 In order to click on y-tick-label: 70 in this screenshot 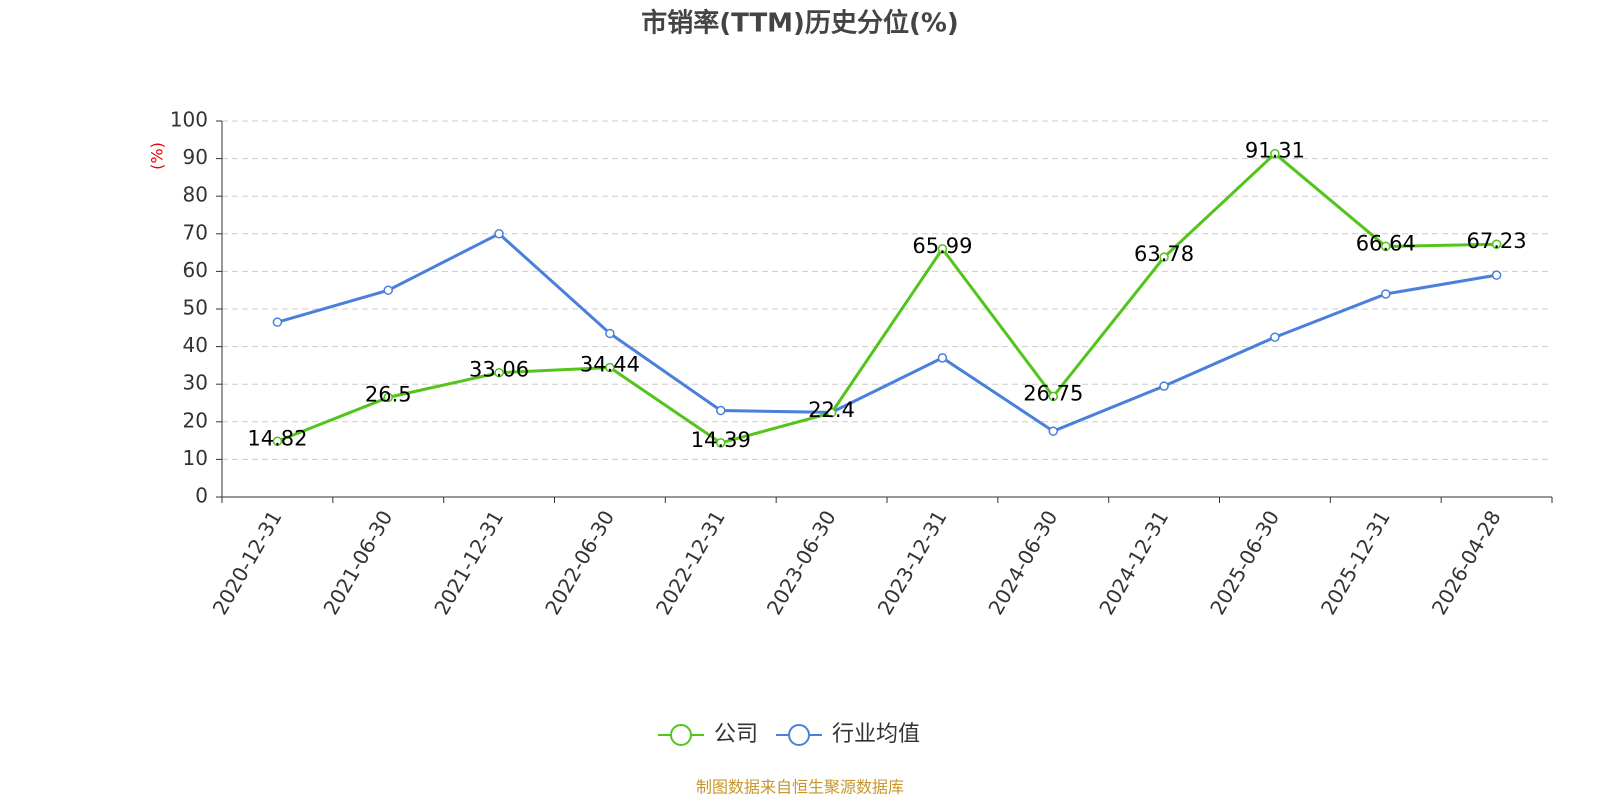, I will do `click(195, 232)`.